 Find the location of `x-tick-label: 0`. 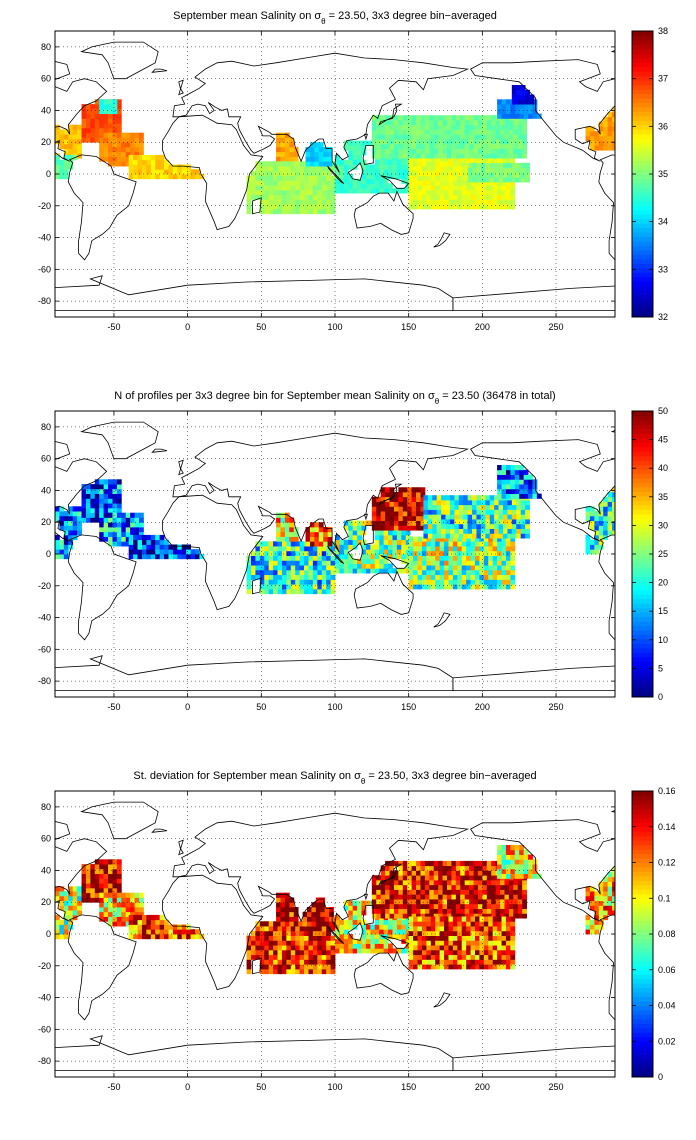

x-tick-label: 0 is located at coordinates (187, 707).